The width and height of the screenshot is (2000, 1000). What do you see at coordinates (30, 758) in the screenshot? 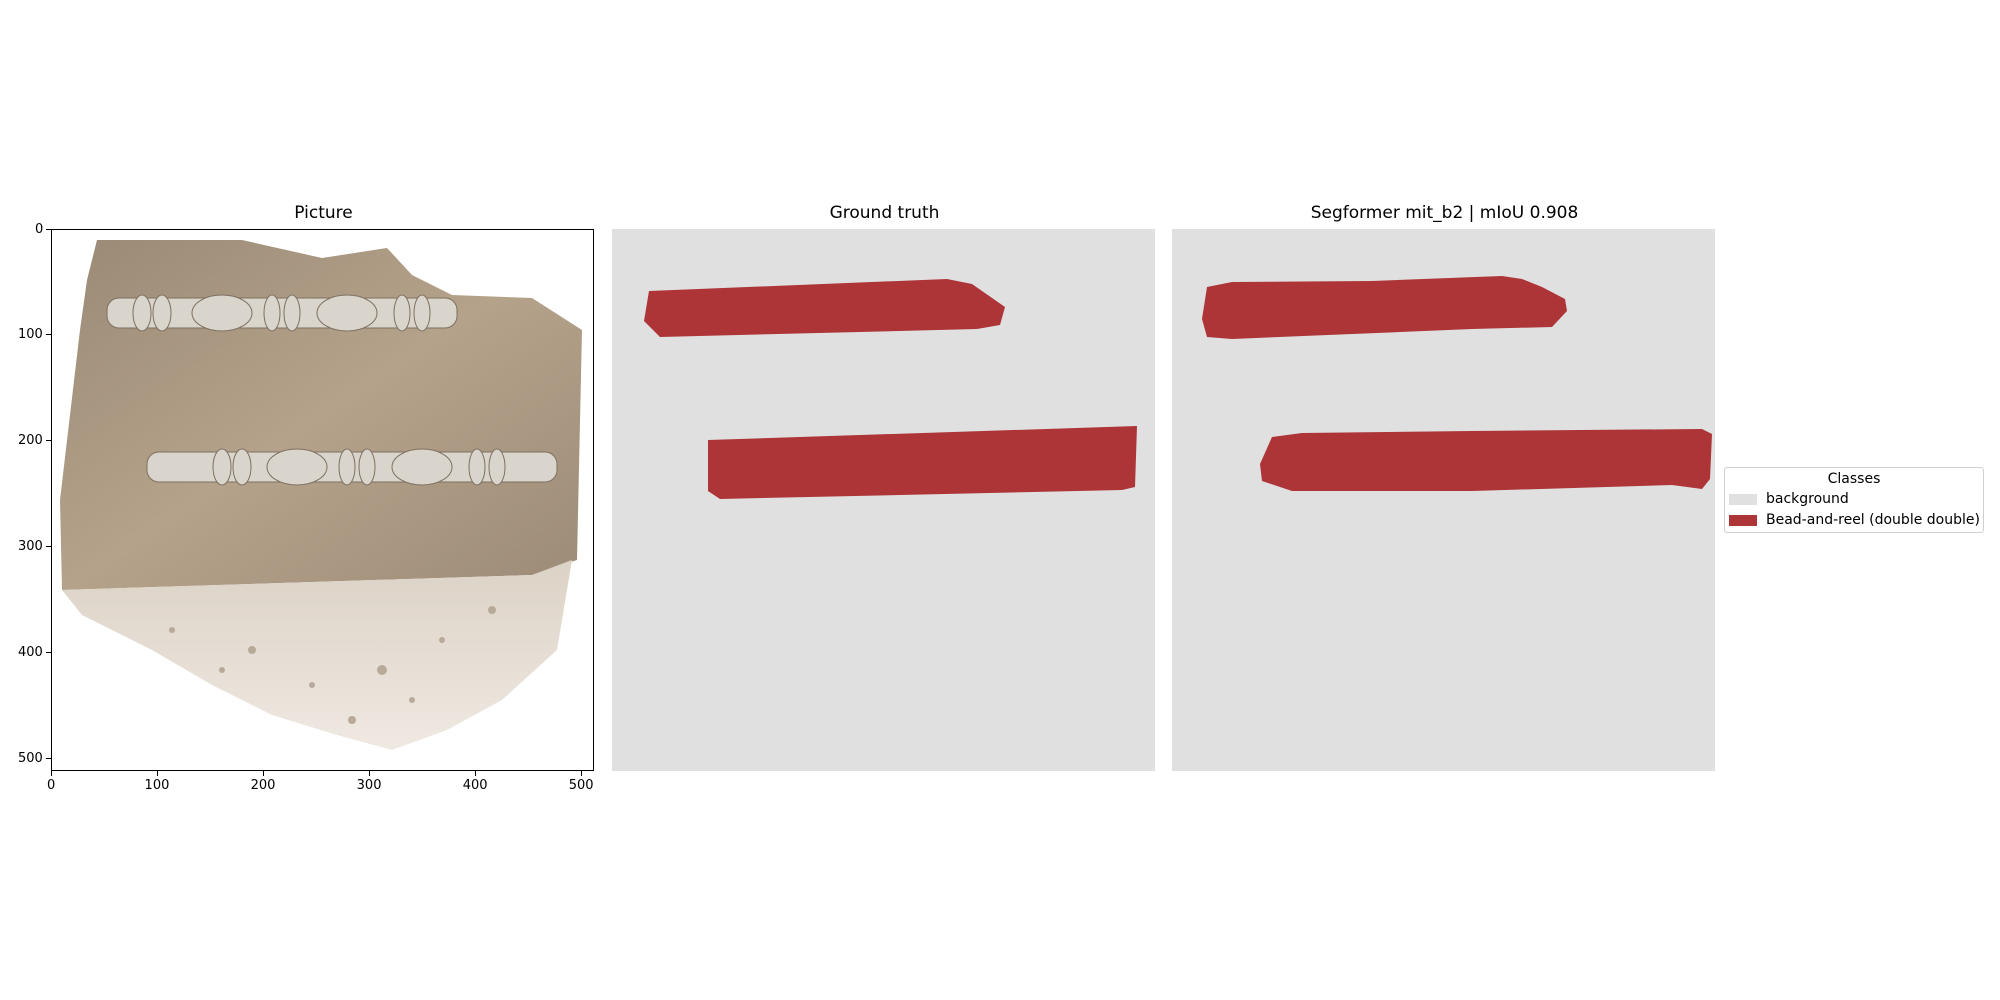
I see `y-tick-label: 500` at bounding box center [30, 758].